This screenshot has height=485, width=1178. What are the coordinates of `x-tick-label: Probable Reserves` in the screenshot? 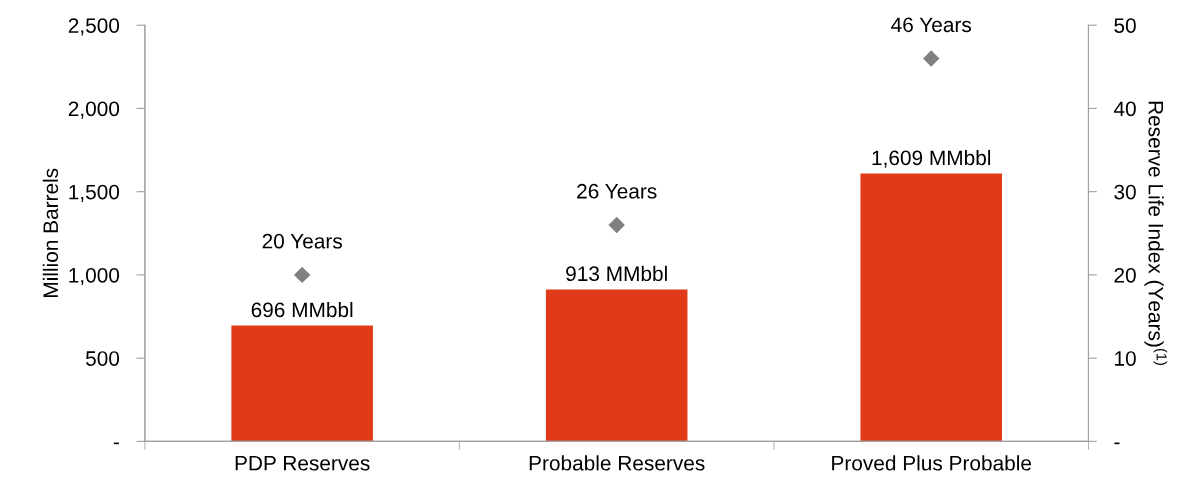 It's located at (617, 463).